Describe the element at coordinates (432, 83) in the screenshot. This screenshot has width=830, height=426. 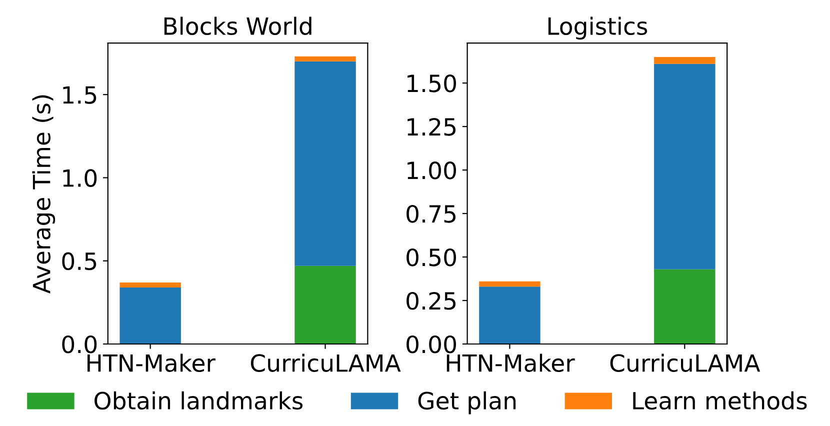
I see `y-tick-label: 1.50` at that location.